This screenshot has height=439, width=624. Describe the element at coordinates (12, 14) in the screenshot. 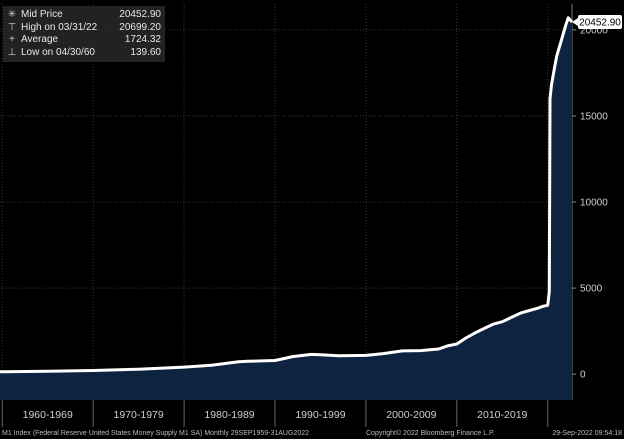

I see `asterisk-icon: ✳` at that location.